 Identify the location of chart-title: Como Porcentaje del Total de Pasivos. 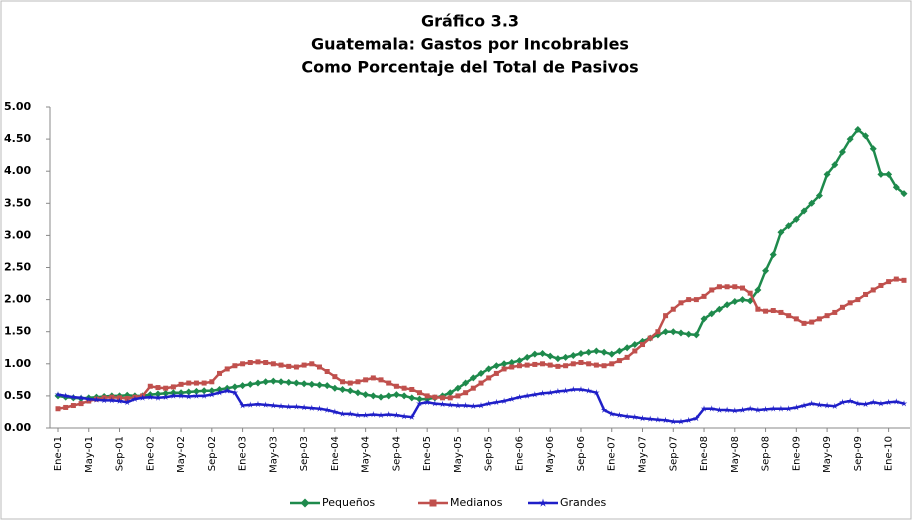
(469, 67).